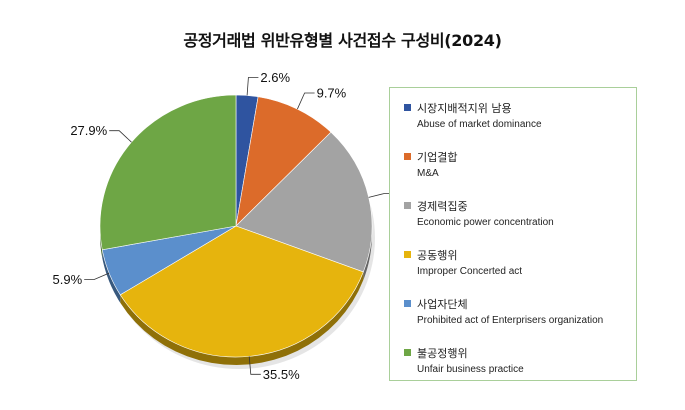 This screenshot has height=410, width=685. I want to click on pie-slice-label-5: 27.9%, so click(88, 130).